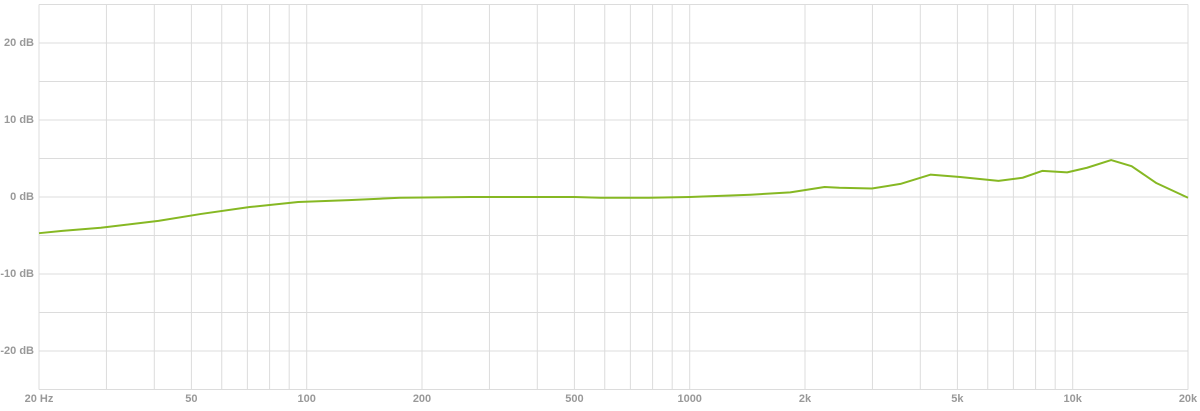 Image resolution: width=1200 pixels, height=411 pixels. What do you see at coordinates (957, 399) in the screenshot?
I see `x-tick-label: 5k` at bounding box center [957, 399].